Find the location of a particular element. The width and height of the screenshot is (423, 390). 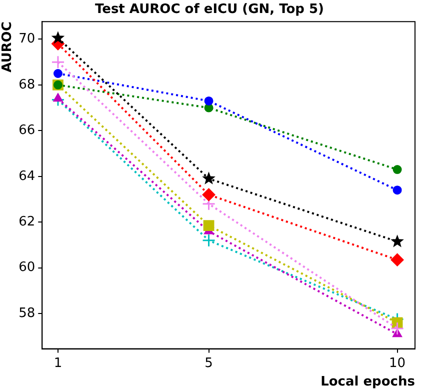

y-tick-label: 64 is located at coordinates (27, 176).